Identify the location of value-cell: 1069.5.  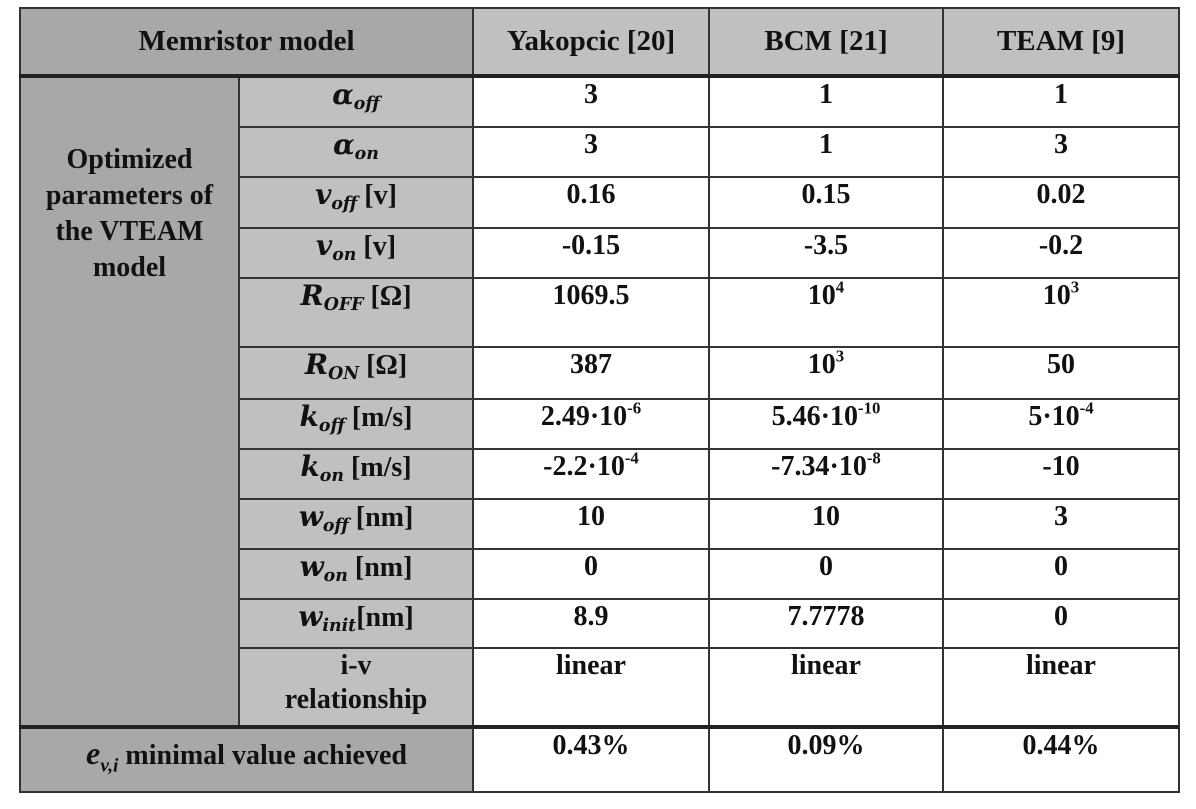
(591, 312).